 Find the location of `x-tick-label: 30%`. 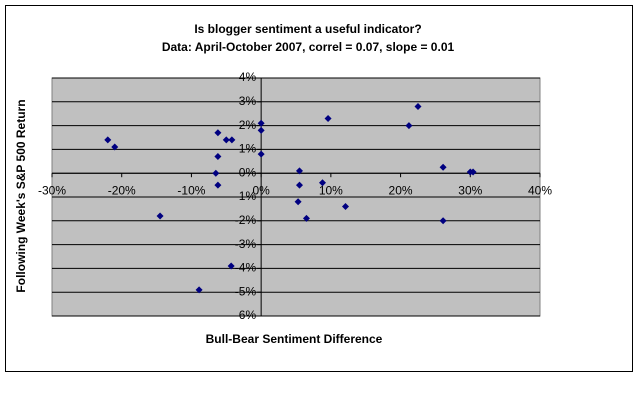

x-tick-label: 30% is located at coordinates (470, 190).